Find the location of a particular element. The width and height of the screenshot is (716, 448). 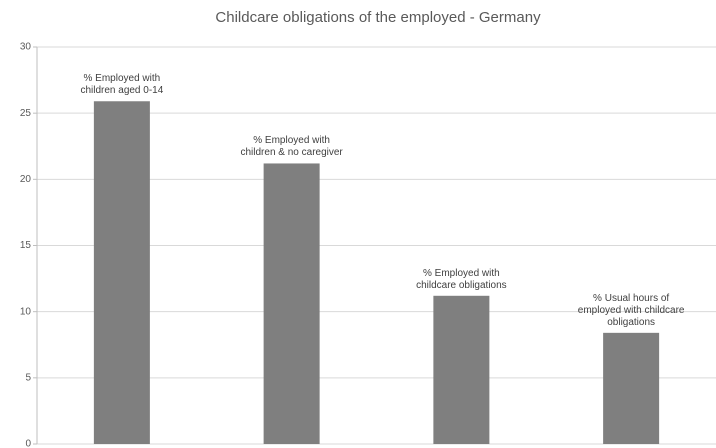

y-tick-label: 10 is located at coordinates (26, 311).